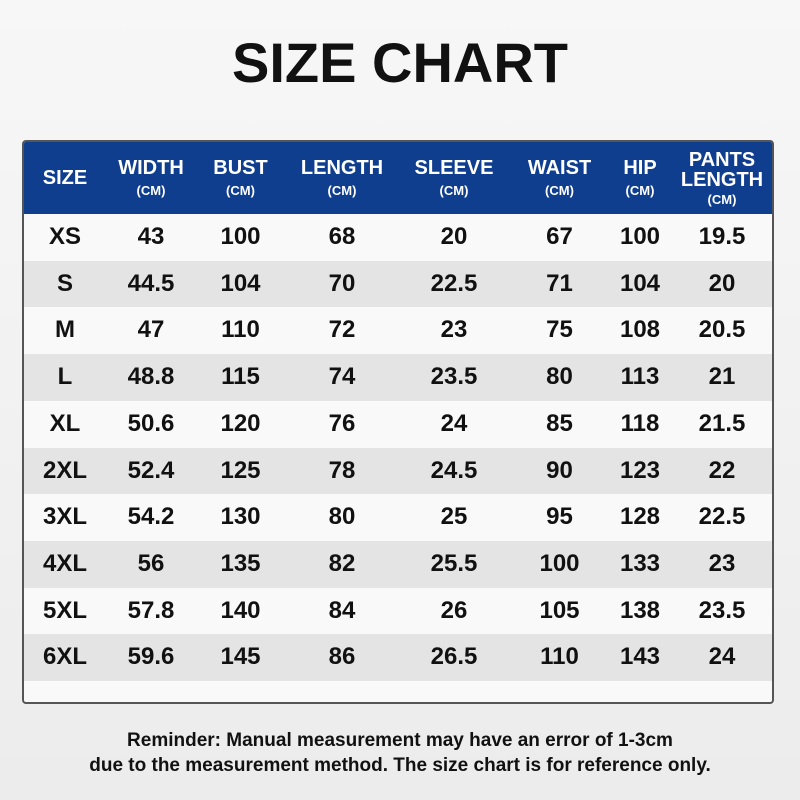  I want to click on table-cell: 115, so click(240, 377).